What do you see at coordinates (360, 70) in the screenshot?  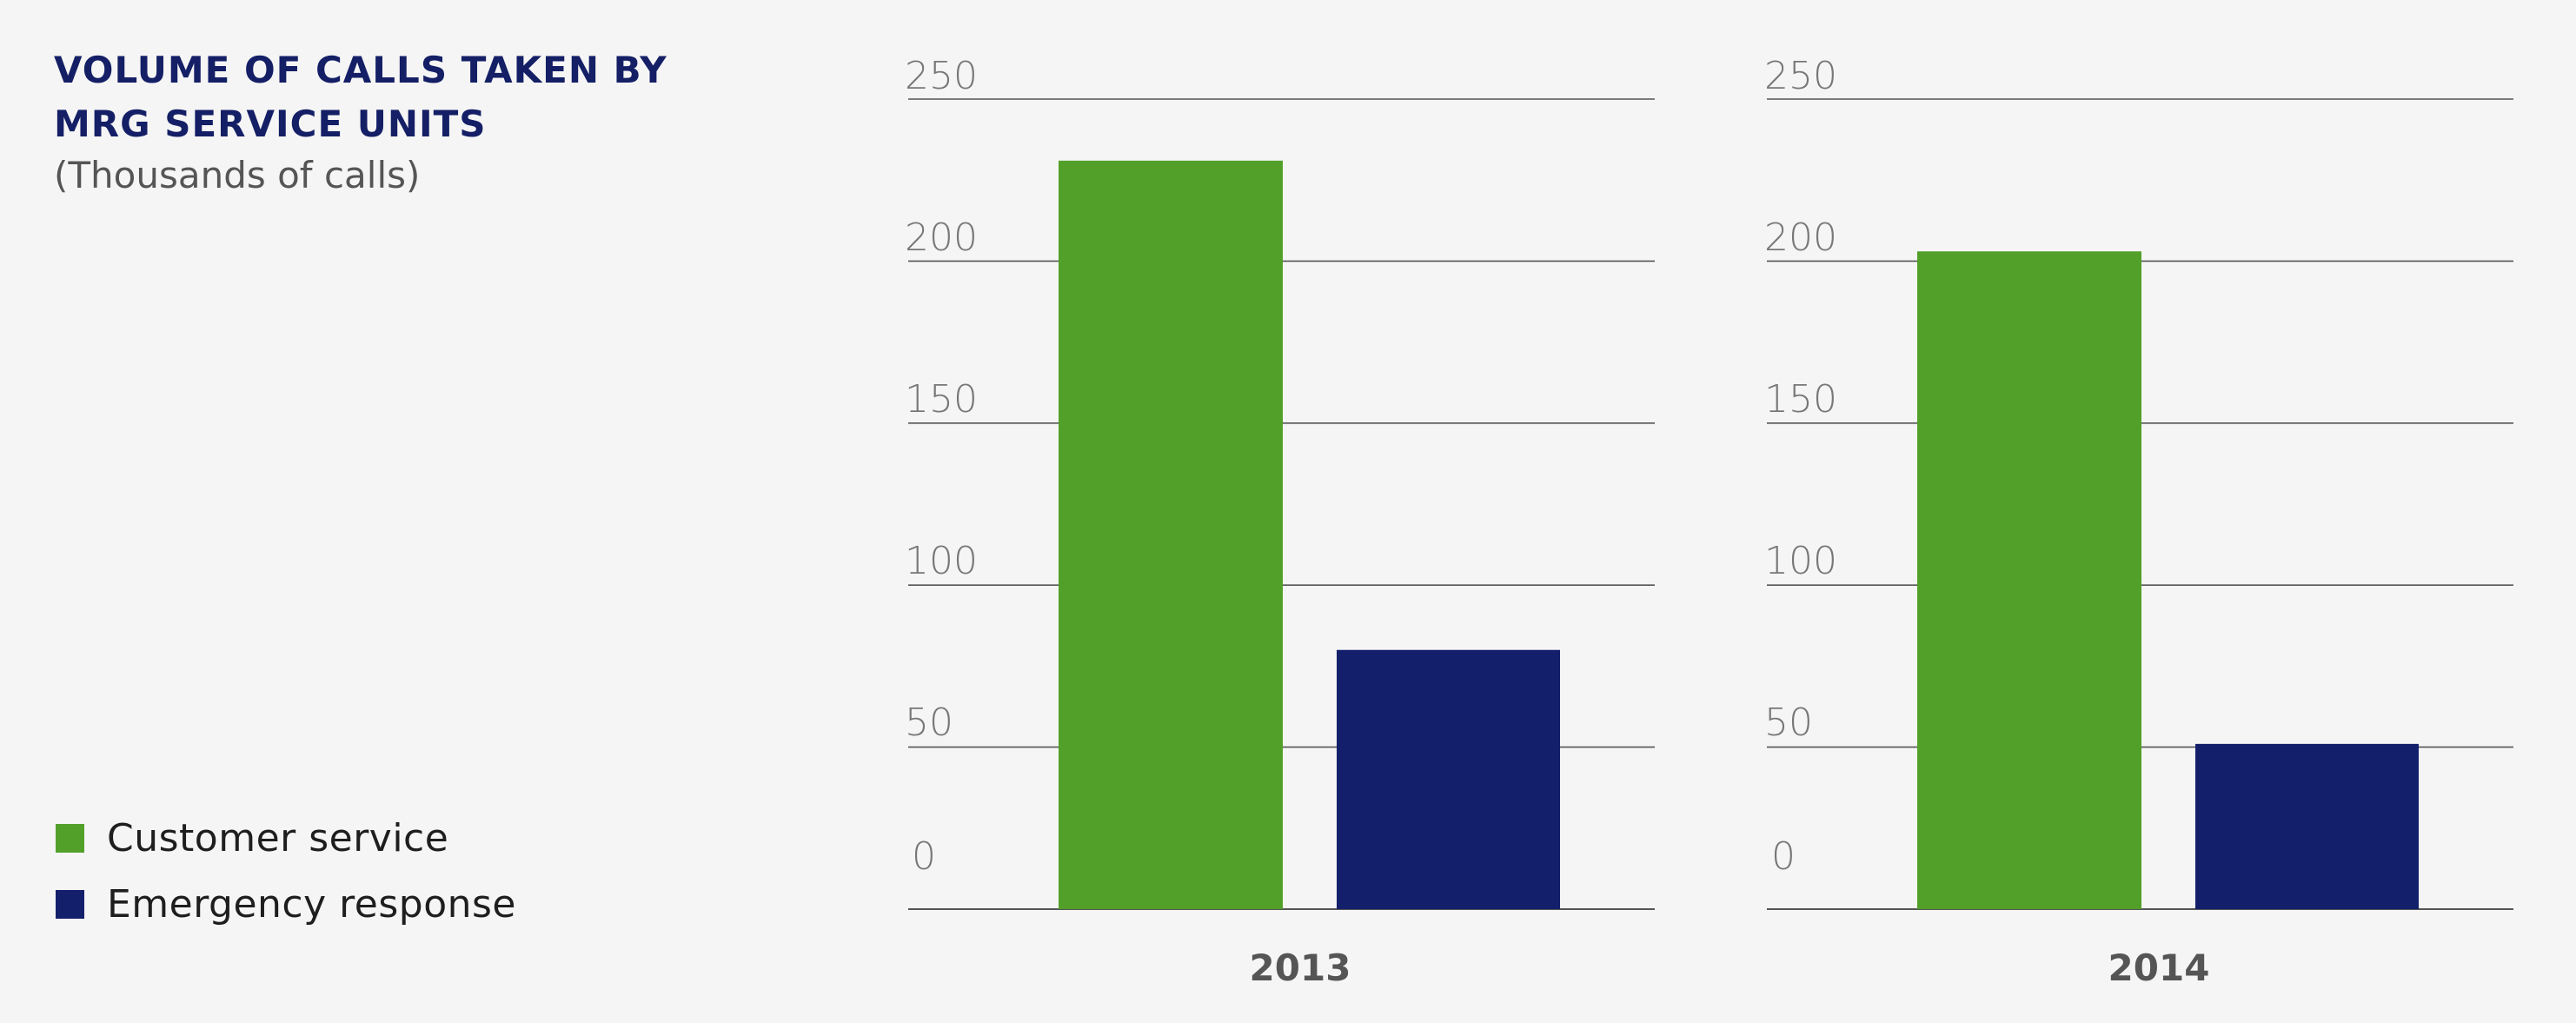 I see `chart-title-line-1: VOLUME OF CALLS TAKEN BY` at bounding box center [360, 70].